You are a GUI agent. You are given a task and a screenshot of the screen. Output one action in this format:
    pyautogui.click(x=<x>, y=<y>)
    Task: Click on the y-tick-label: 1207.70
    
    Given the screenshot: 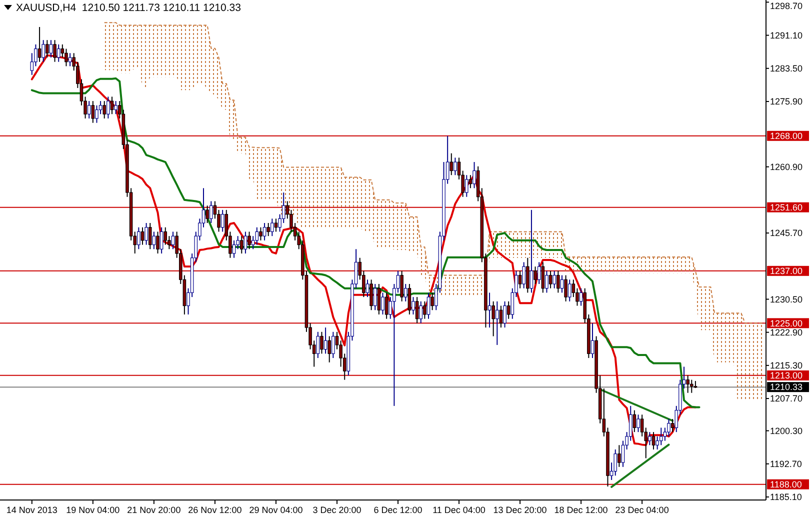 What is the action you would take?
    pyautogui.click(x=786, y=399)
    